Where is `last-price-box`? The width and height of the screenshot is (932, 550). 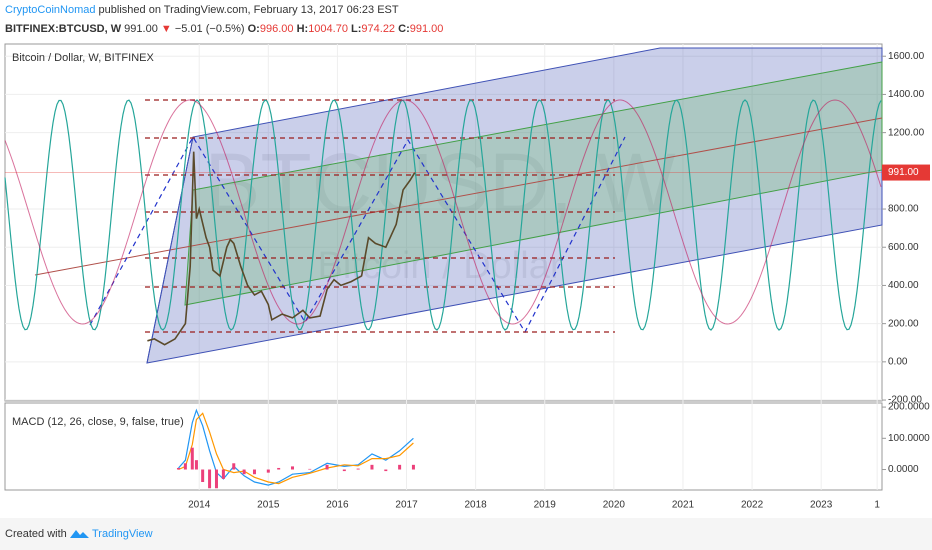 last-price-box is located at coordinates (906, 172).